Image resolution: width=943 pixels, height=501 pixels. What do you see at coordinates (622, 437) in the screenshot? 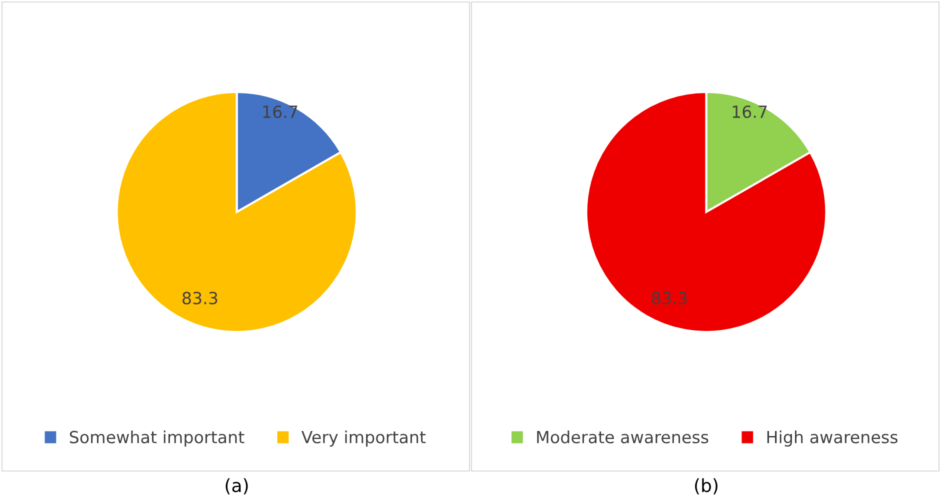
I see `legend-label: Moderate awareness` at bounding box center [622, 437].